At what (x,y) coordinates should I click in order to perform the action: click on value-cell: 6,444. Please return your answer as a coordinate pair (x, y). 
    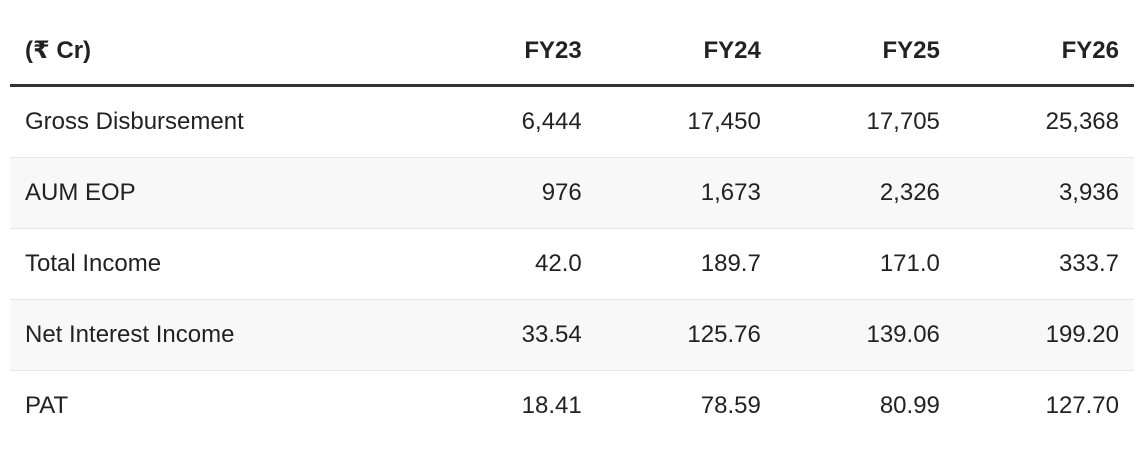
    Looking at the image, I should click on (518, 121).